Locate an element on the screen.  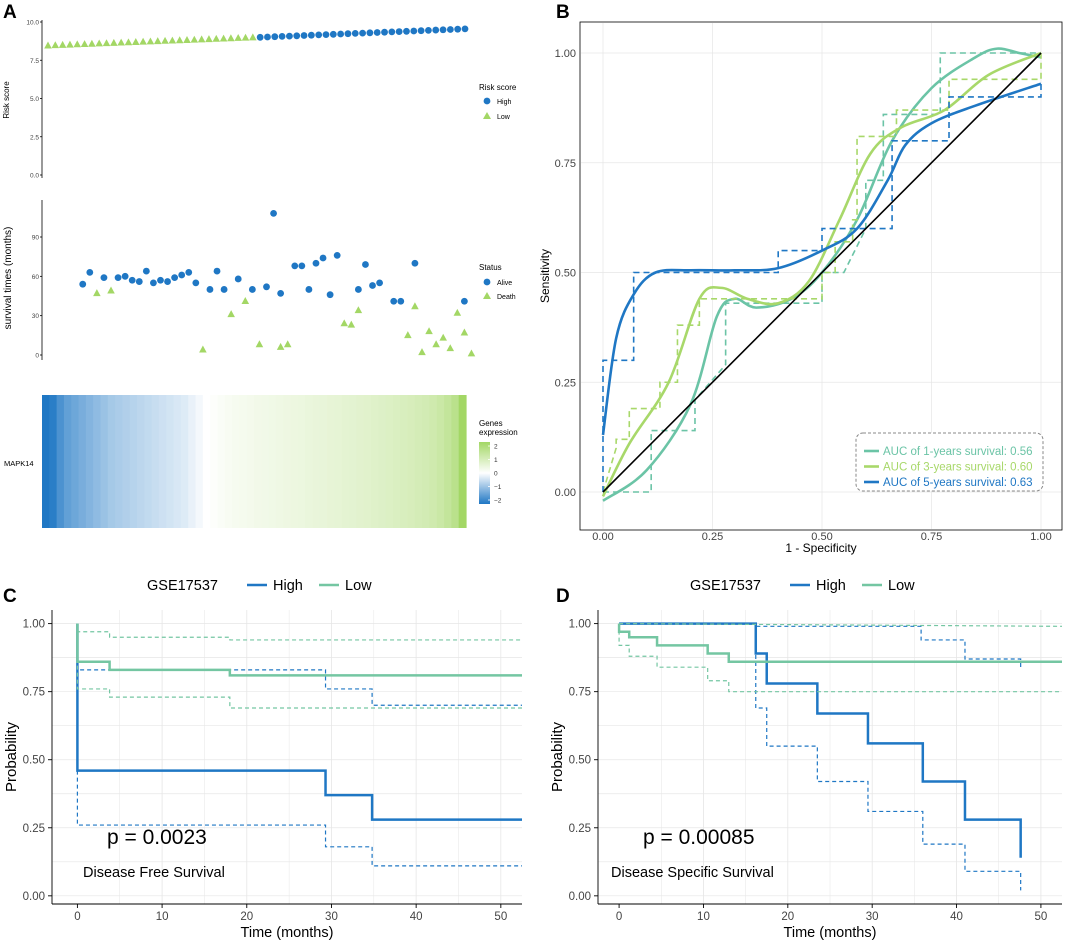
survival-ylabel: survival times (months) is located at coordinates (8, 278).